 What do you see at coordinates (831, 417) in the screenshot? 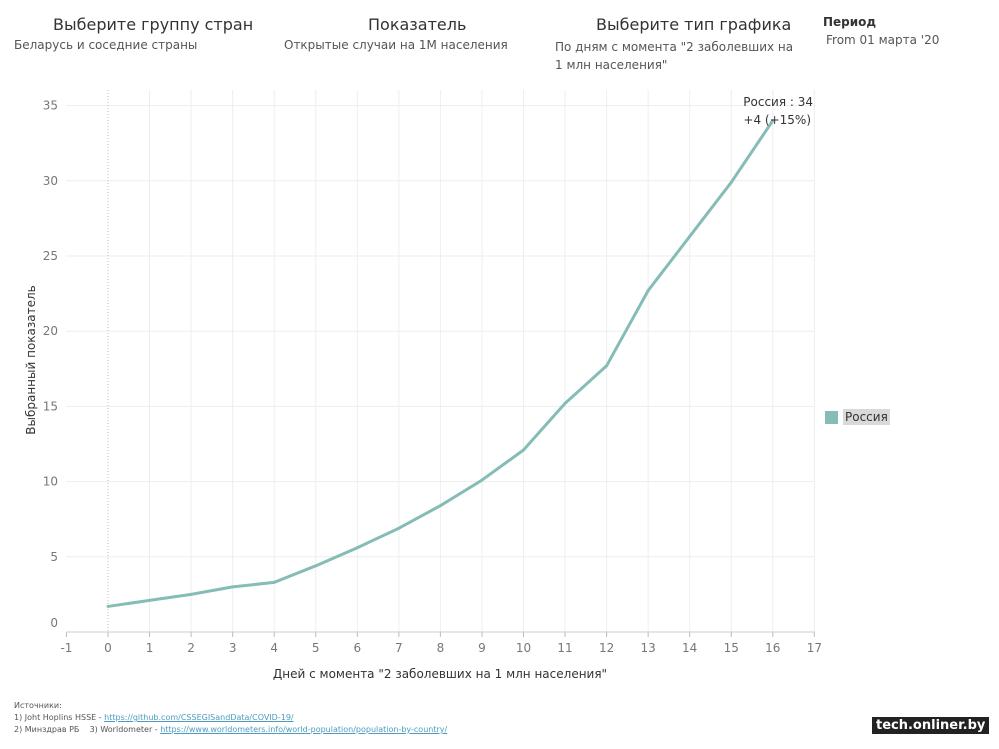
I see `legend-swatch` at bounding box center [831, 417].